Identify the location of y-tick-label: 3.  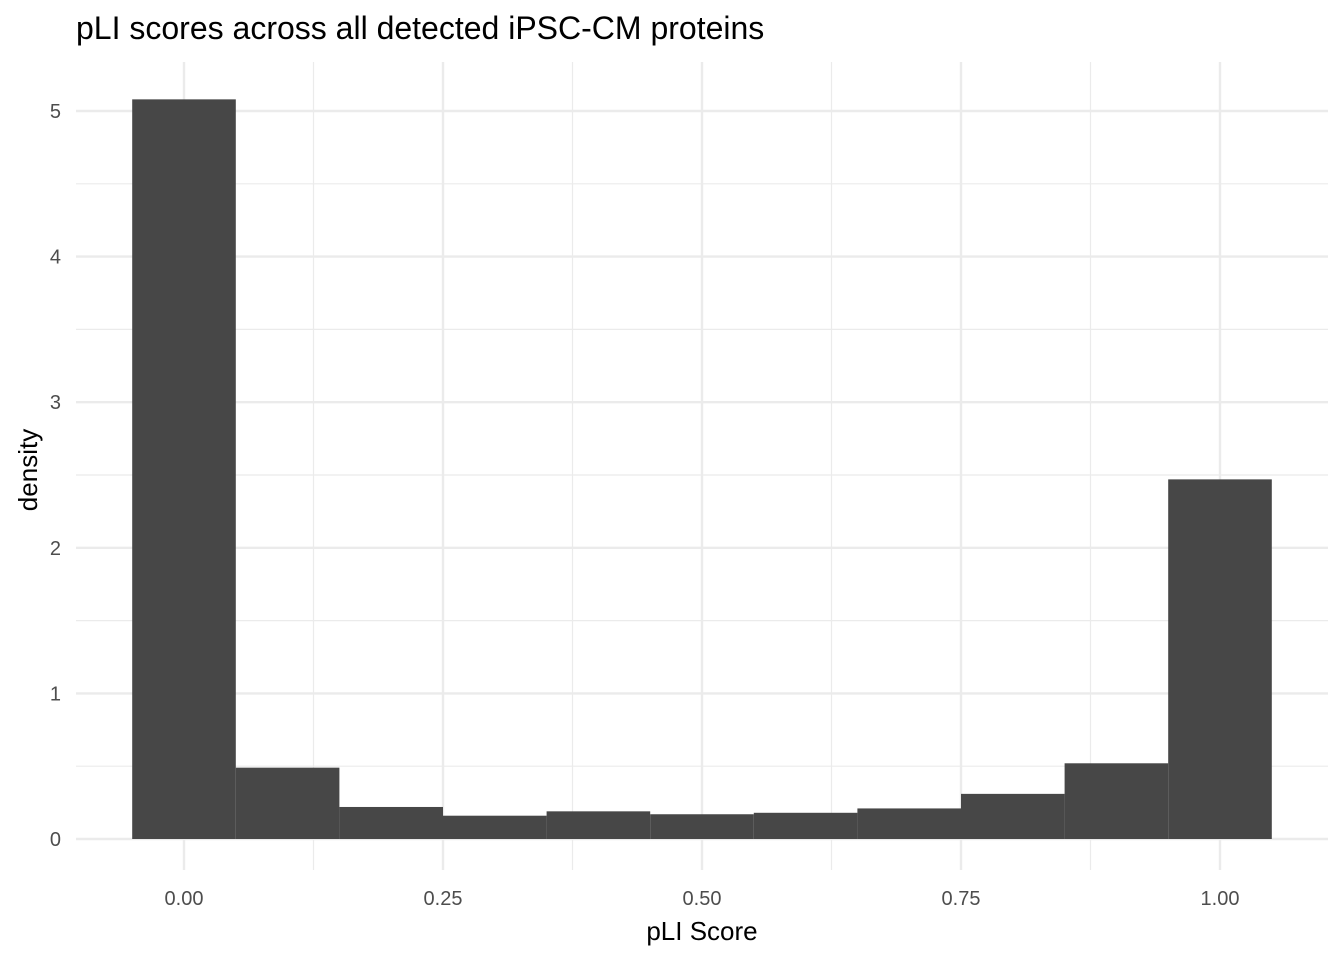
(55, 403).